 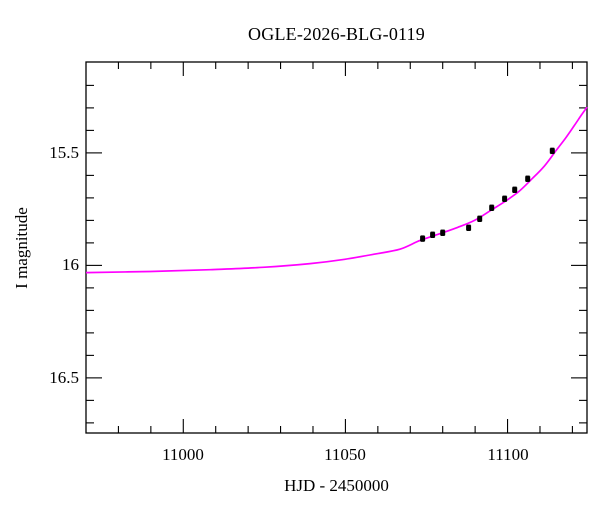 What do you see at coordinates (70, 264) in the screenshot?
I see `y-tick-label: 16` at bounding box center [70, 264].